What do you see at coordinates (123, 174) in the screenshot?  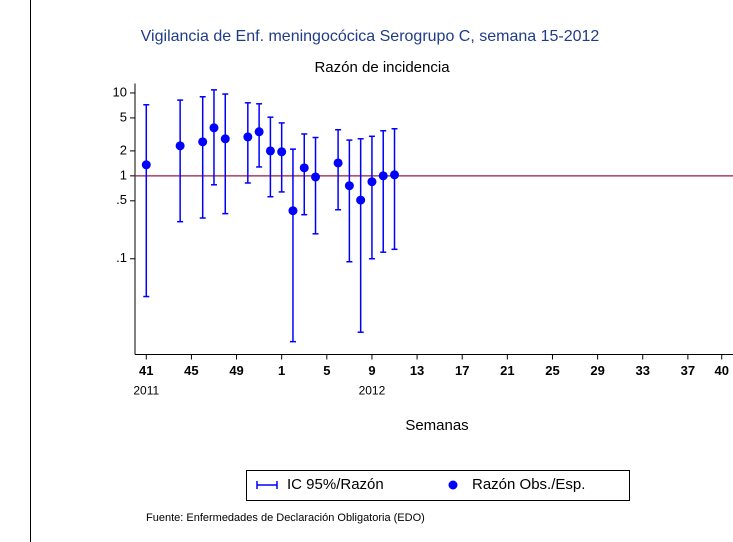 I see `y-tick-label: 1` at bounding box center [123, 174].